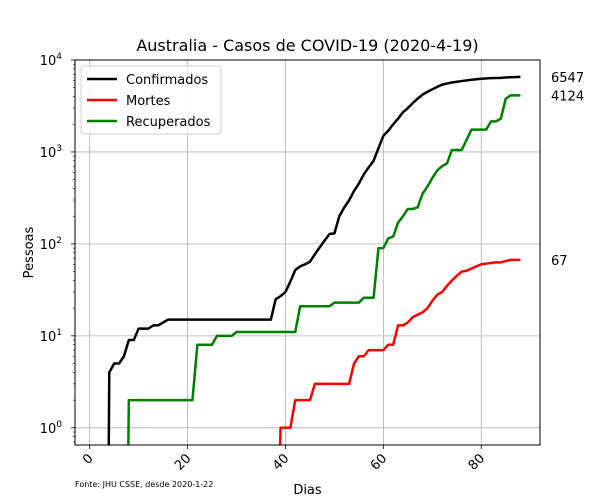 The image size is (600, 500). I want to click on y-axis-title: Pessoas, so click(29, 252).